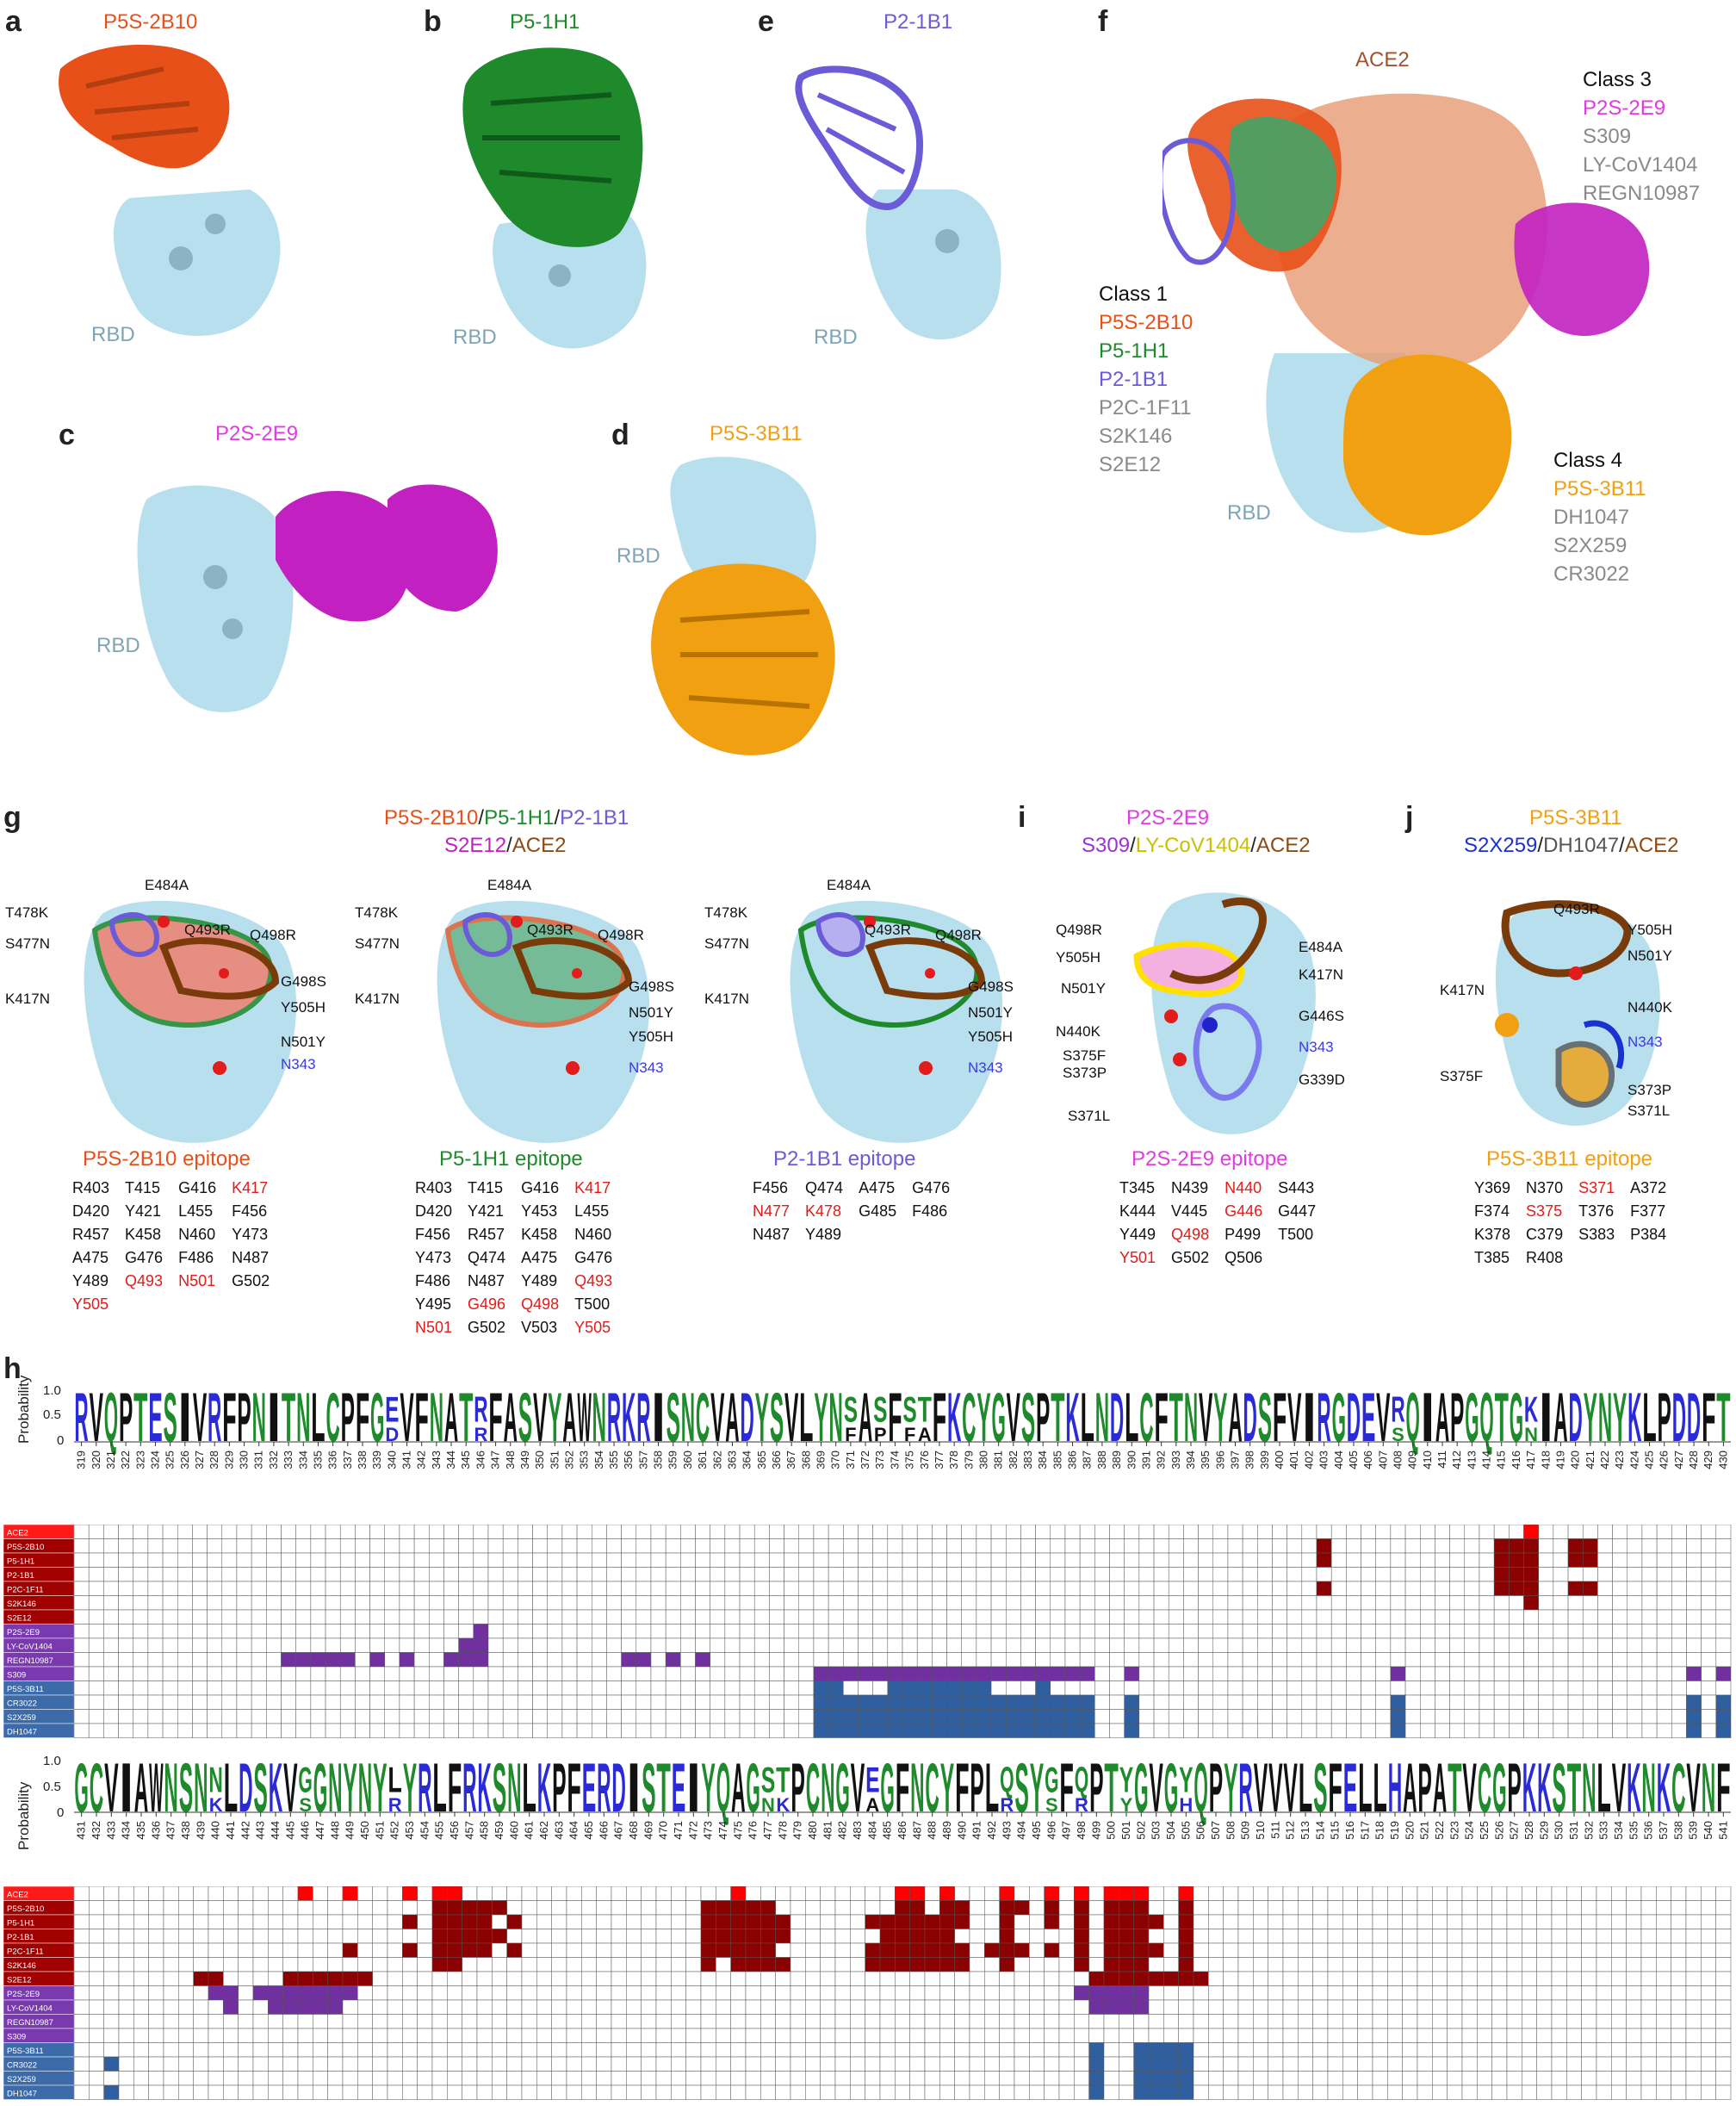 This screenshot has height=2106, width=1736. I want to click on logo-residue-variant: F, so click(910, 1434).